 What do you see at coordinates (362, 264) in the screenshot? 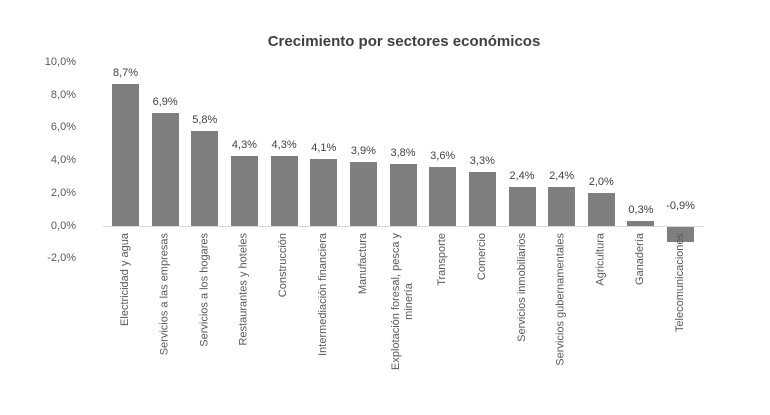
I see `category-label: Manufactura` at bounding box center [362, 264].